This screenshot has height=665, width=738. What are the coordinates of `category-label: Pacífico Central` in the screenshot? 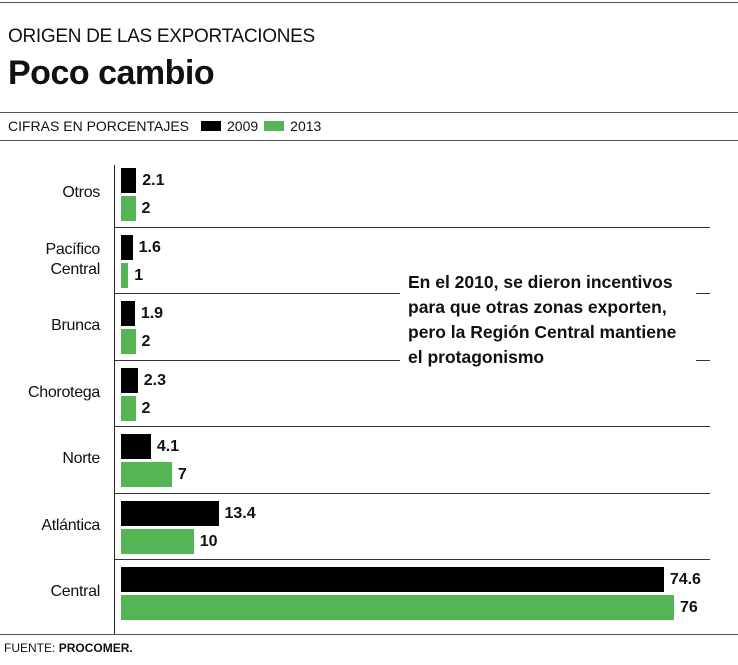 It's located at (50, 260).